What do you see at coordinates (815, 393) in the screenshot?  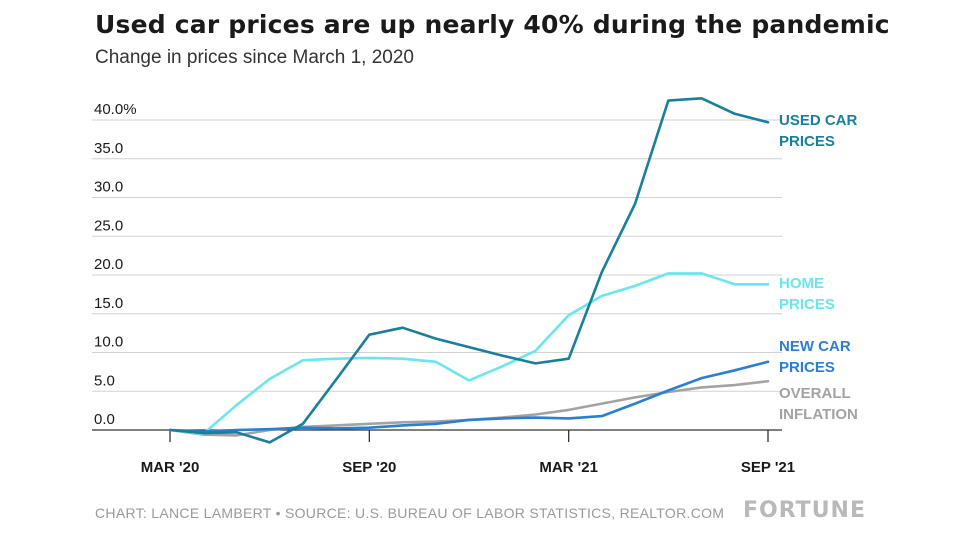 I see `overall-inflation-label-line: OVERALL` at bounding box center [815, 393].